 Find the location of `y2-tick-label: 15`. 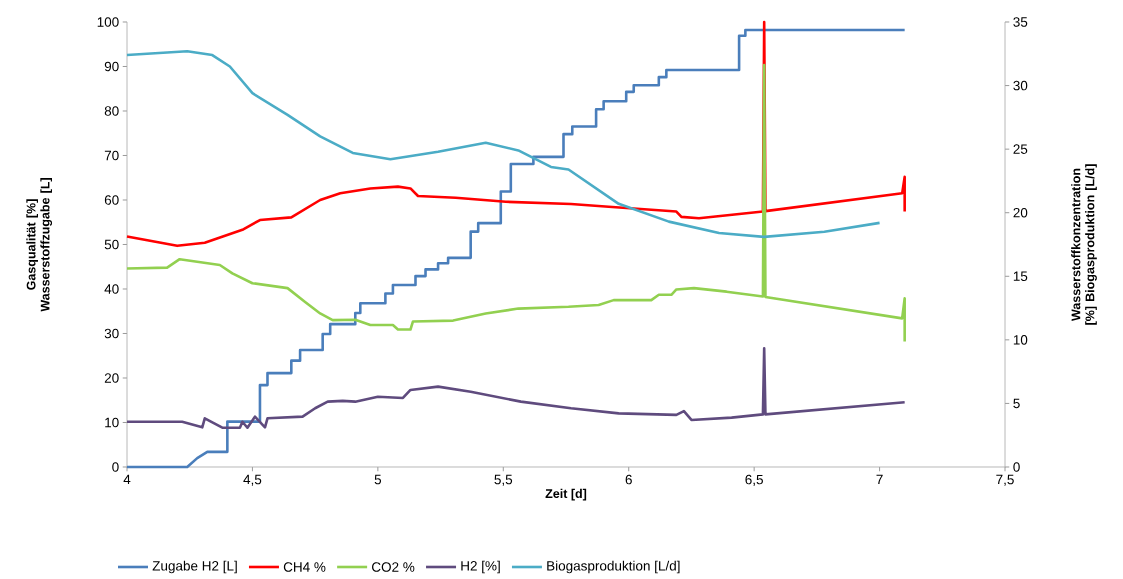

y2-tick-label: 15 is located at coordinates (1020, 276).